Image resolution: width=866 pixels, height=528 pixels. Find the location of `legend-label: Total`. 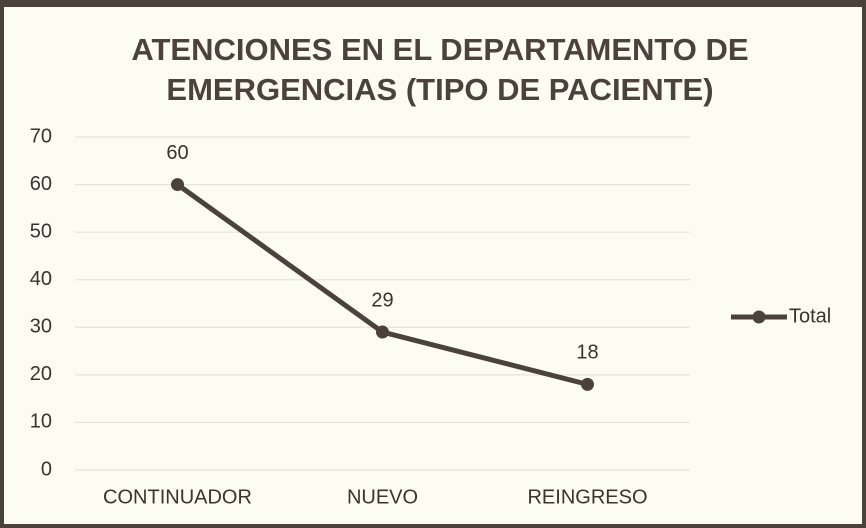

legend-label: Total is located at coordinates (810, 316).